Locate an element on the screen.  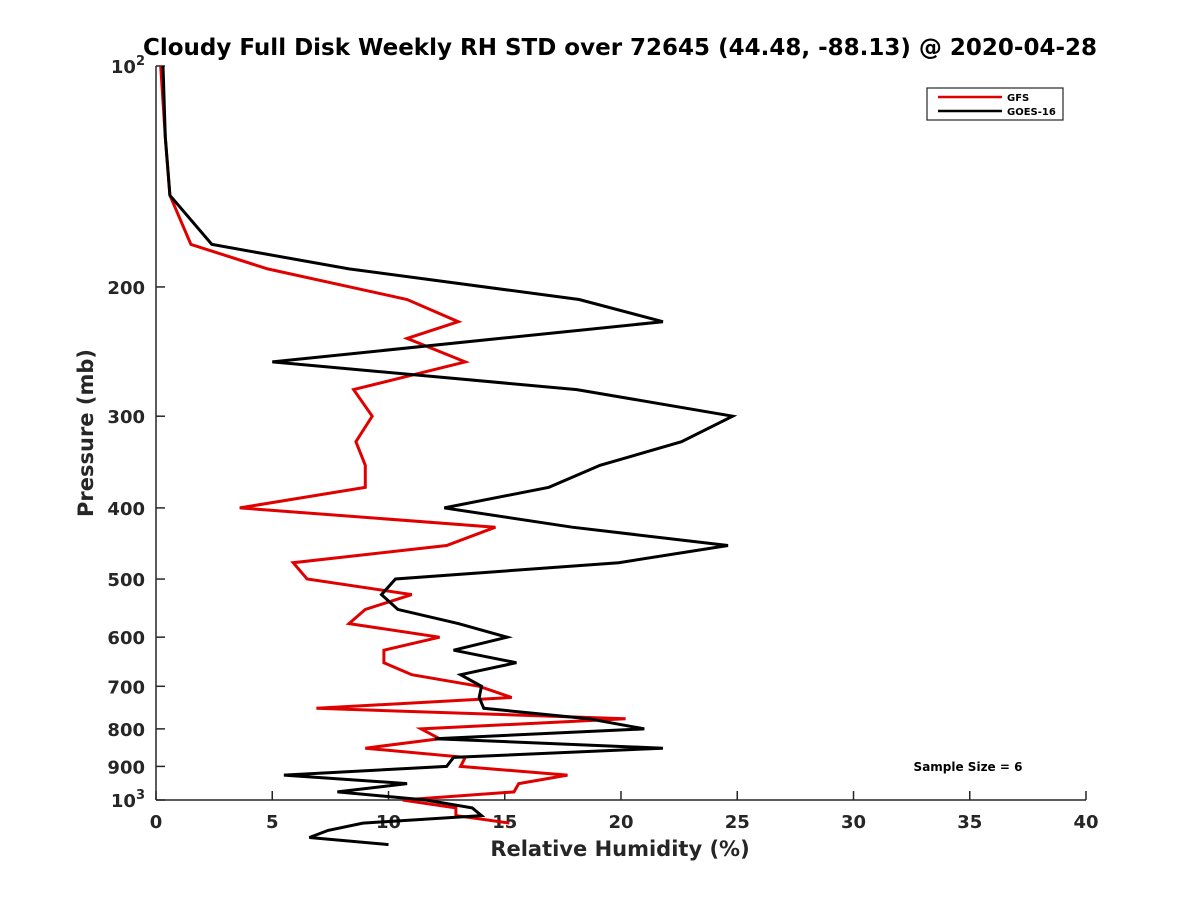
y-tick-label: 300 is located at coordinates (126, 417).